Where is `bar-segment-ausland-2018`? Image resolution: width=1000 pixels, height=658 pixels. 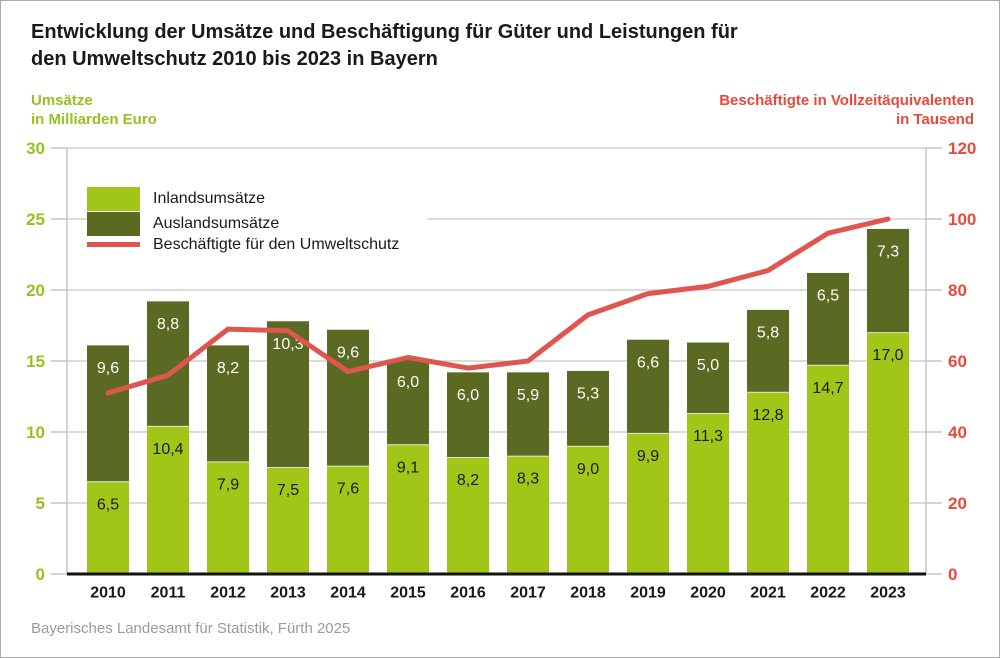 bar-segment-ausland-2018 is located at coordinates (588, 408).